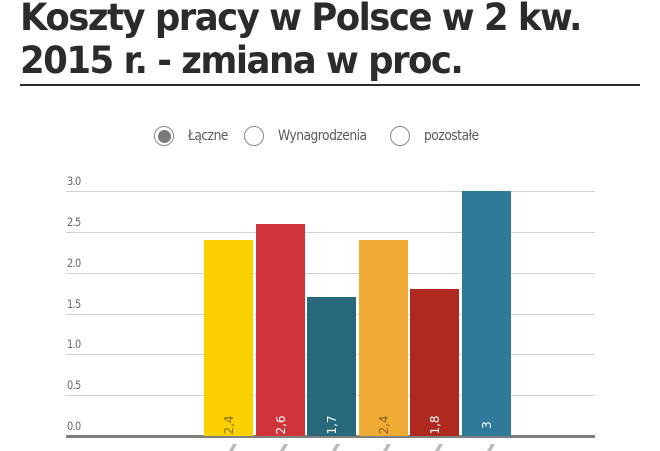  I want to click on series-selector: Łączne Wynagrodzenia pozostałe, so click(335, 136).